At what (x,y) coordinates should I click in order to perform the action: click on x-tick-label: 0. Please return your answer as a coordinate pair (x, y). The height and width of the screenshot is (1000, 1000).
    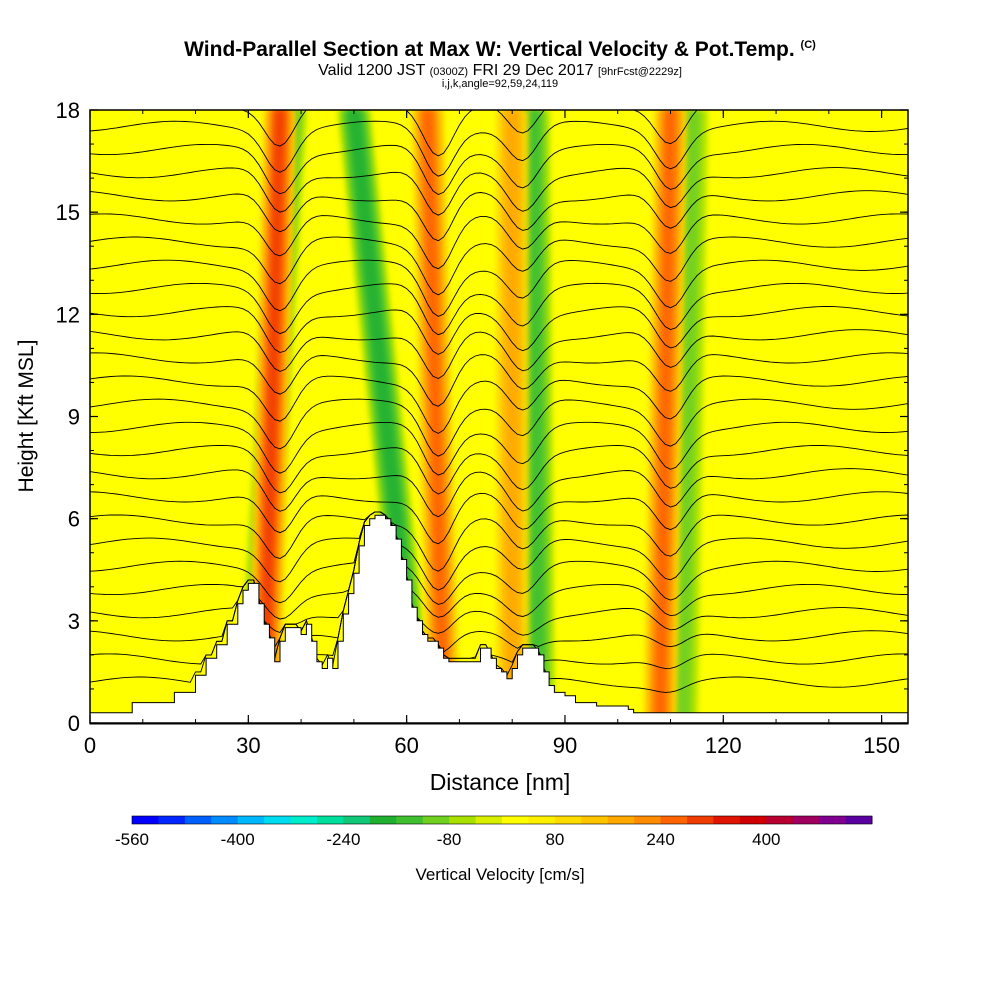
    Looking at the image, I should click on (90, 745).